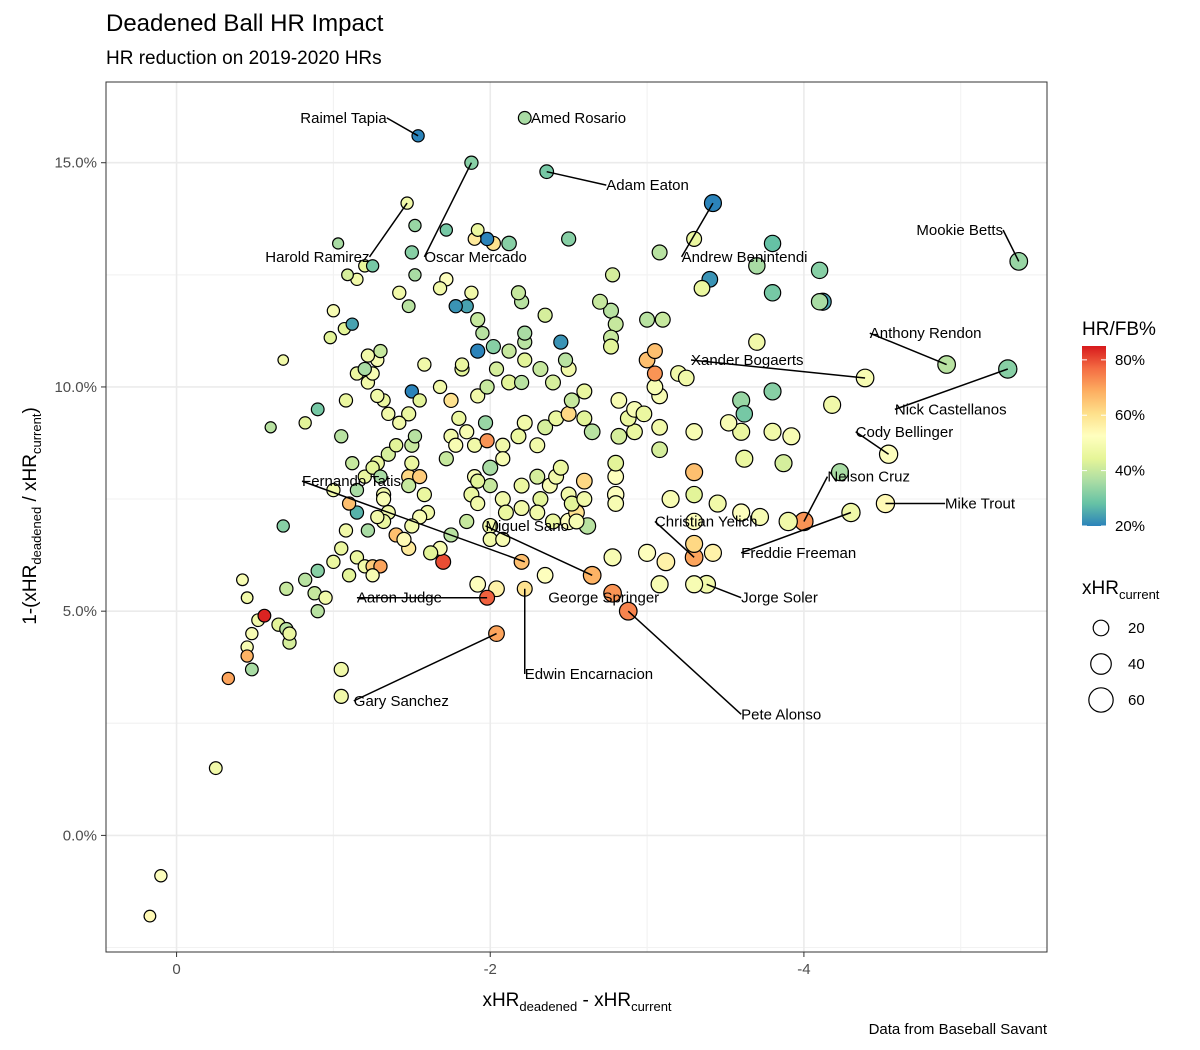 The height and width of the screenshot is (1050, 1200). Describe the element at coordinates (80, 611) in the screenshot. I see `y-tick-label: 5.0%` at that location.